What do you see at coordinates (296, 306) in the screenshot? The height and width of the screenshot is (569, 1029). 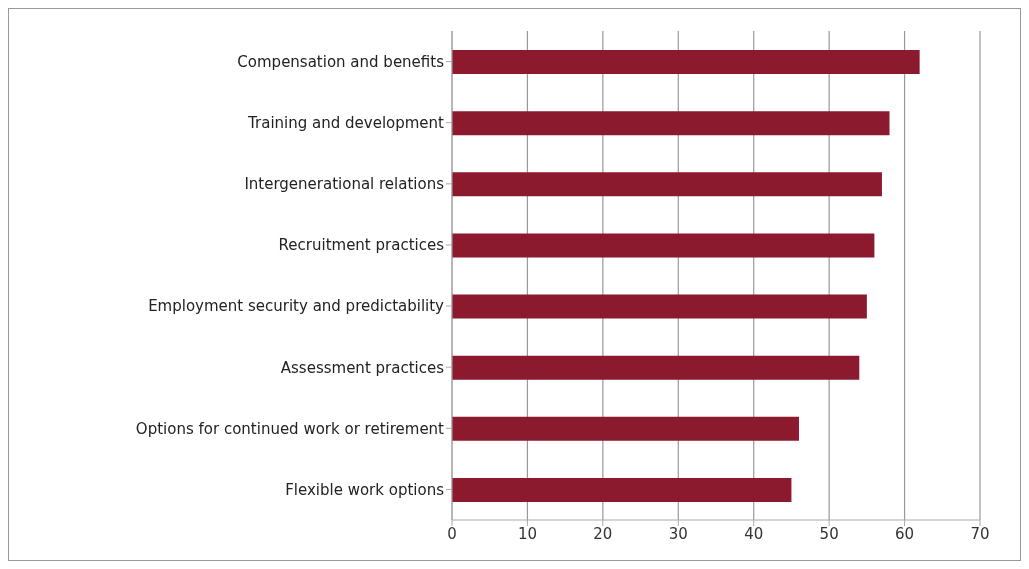 I see `y-tick-label: Employment security and predictability` at bounding box center [296, 306].